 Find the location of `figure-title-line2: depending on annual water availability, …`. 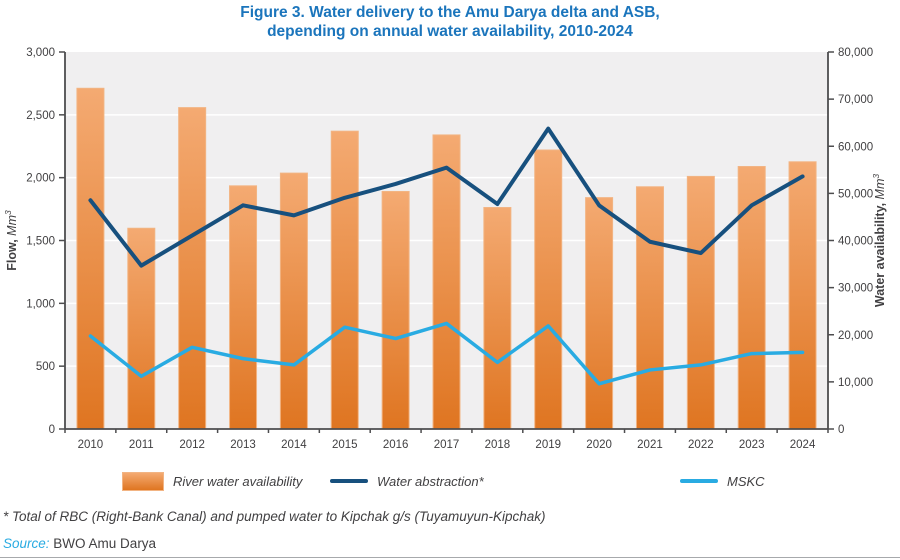

figure-title-line2: depending on annual water availability, … is located at coordinates (450, 31).